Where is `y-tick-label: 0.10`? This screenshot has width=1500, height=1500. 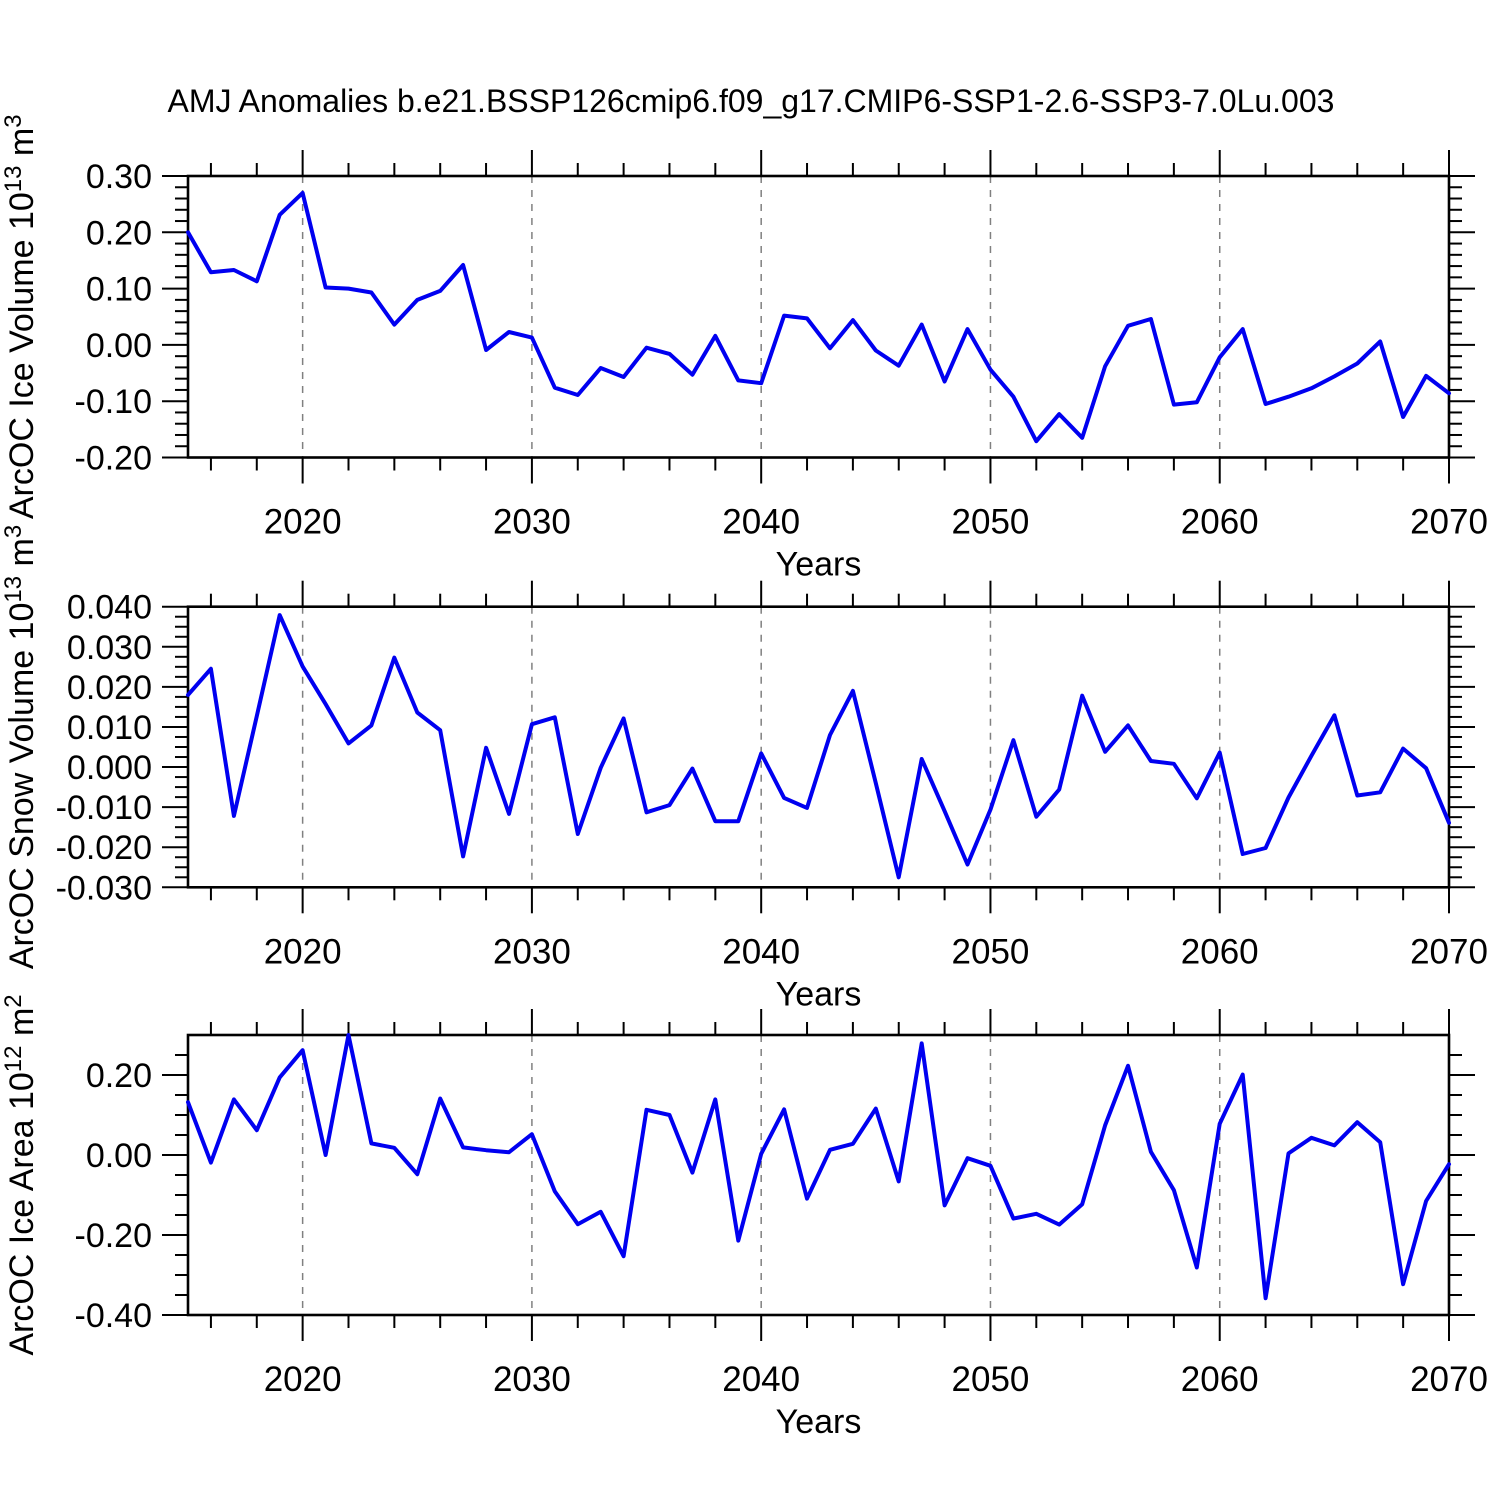 y-tick-label: 0.10 is located at coordinates (119, 290).